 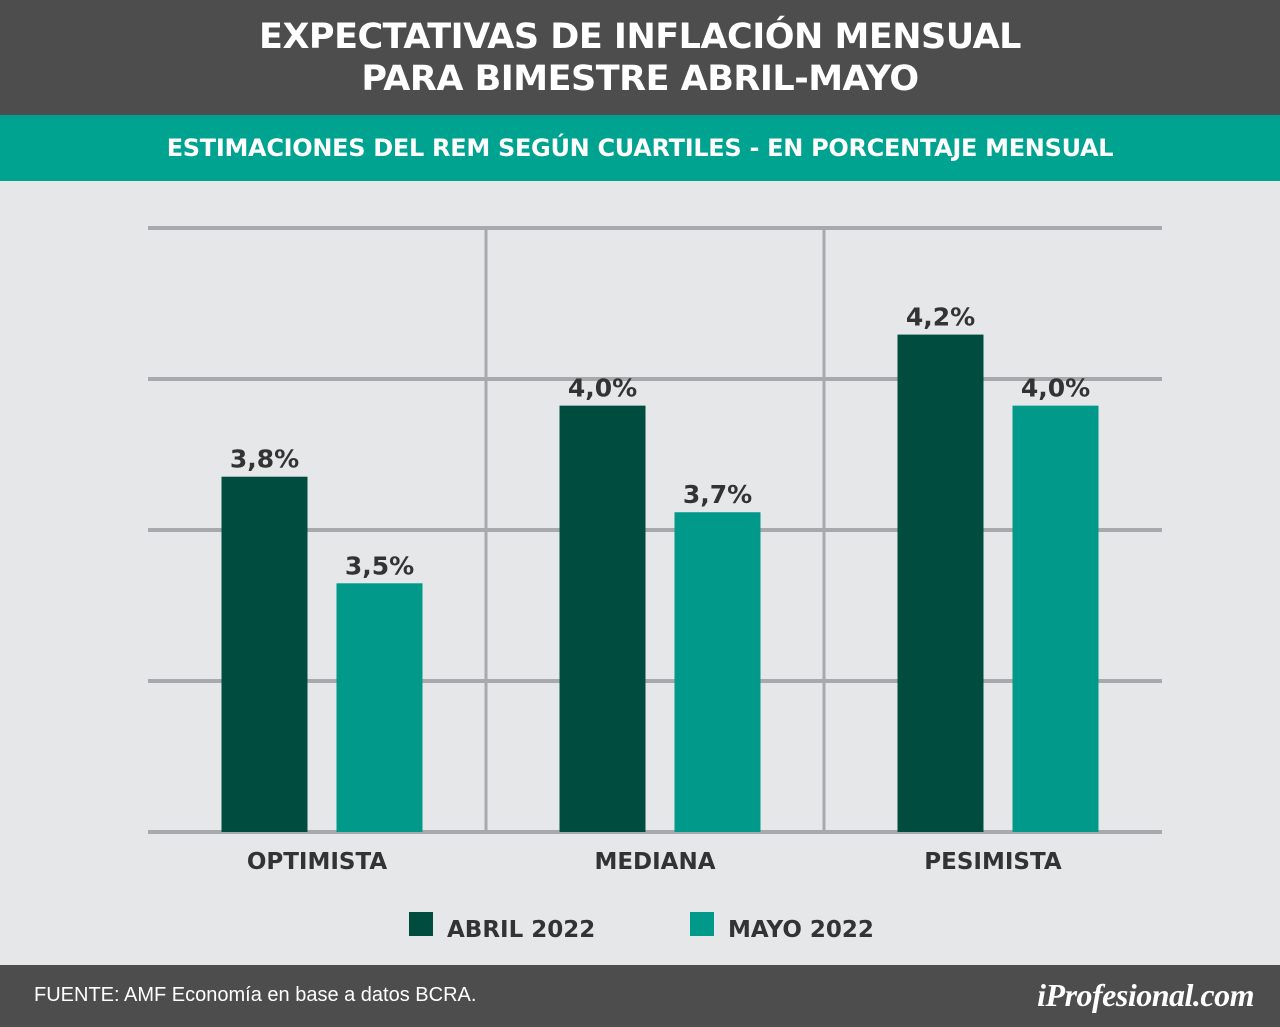 I want to click on bar-optimista-abril, so click(x=264, y=654).